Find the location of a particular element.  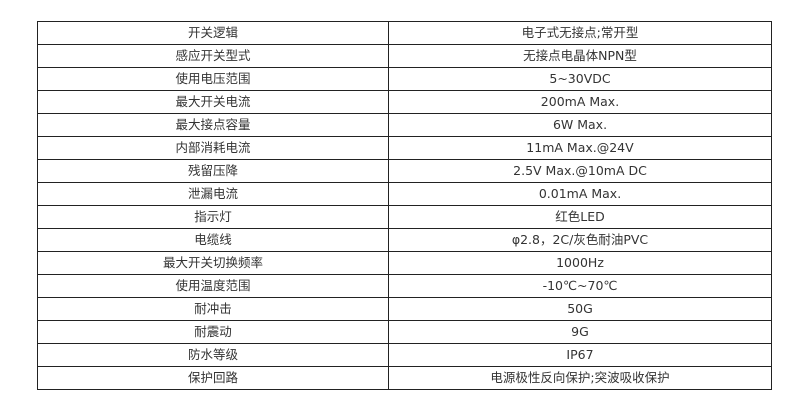

table-row: 内部消耗电流 11mA Max.@24V is located at coordinates (404, 148).